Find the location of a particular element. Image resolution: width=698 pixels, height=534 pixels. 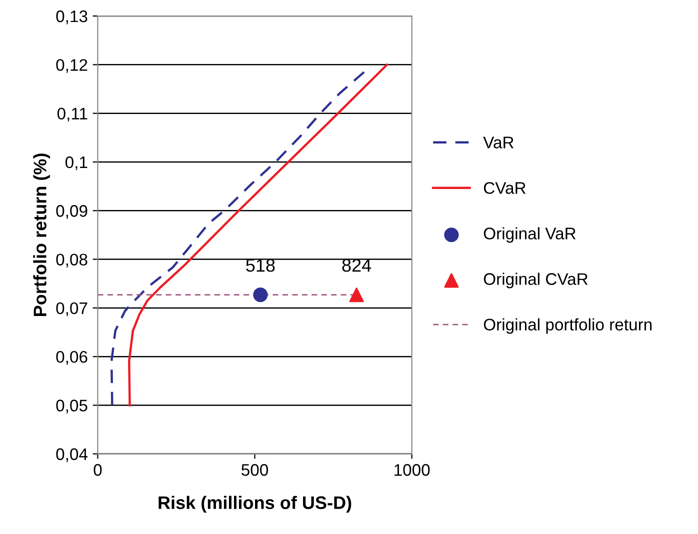

annotation: 824 is located at coordinates (357, 265).